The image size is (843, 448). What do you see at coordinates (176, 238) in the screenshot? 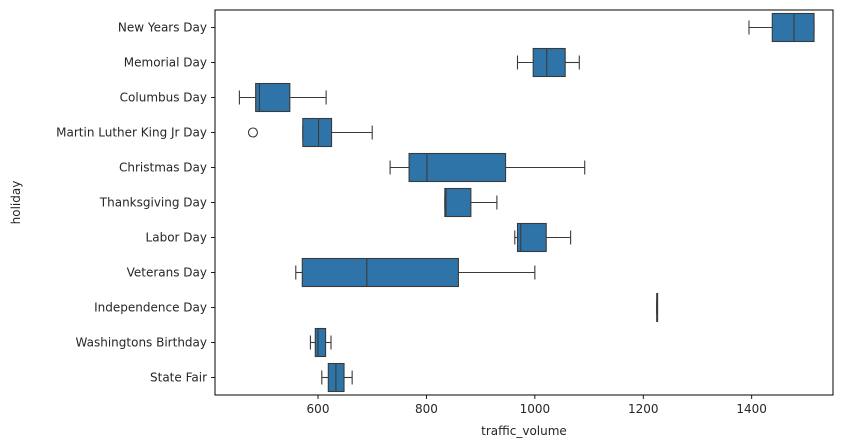
I see `y-tick-label: Labor Day` at bounding box center [176, 238].